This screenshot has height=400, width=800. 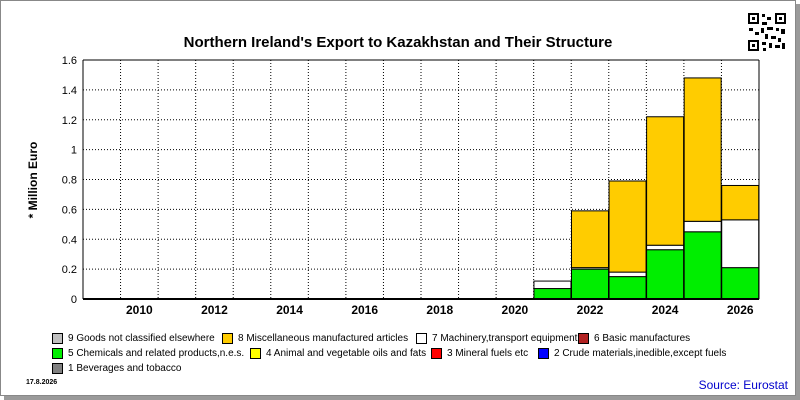 I want to click on legend-label: 6 Basic manufactures, so click(x=642, y=338).